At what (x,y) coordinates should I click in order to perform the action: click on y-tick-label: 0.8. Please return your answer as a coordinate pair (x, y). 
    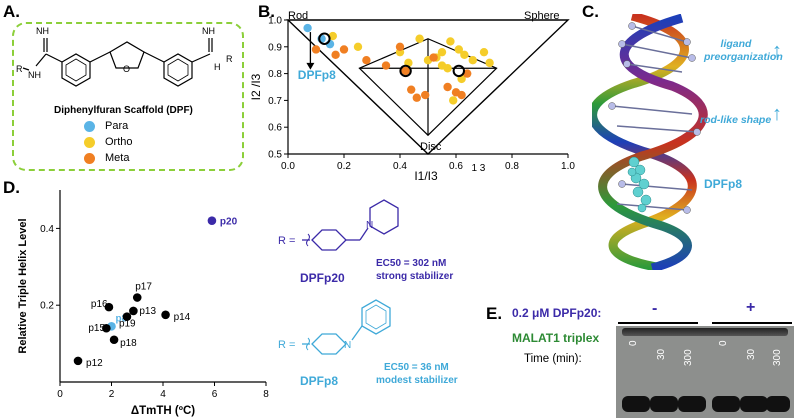
    Looking at the image, I should click on (275, 74).